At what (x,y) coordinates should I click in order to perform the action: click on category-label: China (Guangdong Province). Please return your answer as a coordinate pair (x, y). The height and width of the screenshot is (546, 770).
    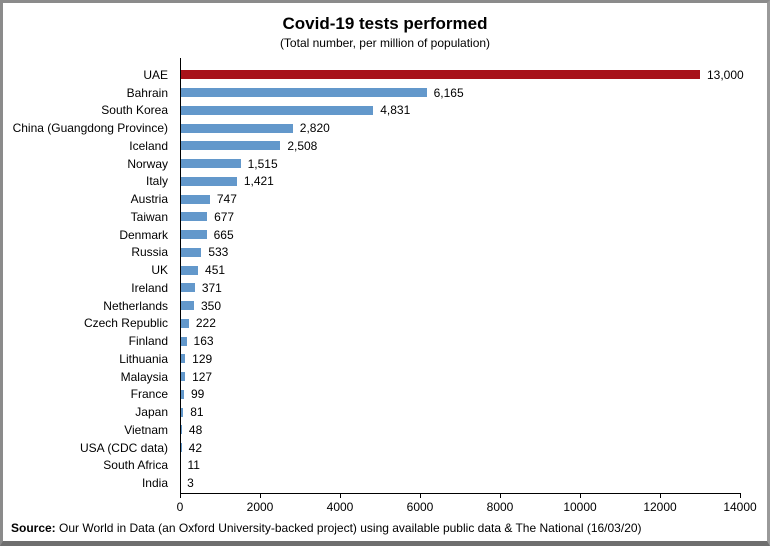
    Looking at the image, I should click on (90, 128).